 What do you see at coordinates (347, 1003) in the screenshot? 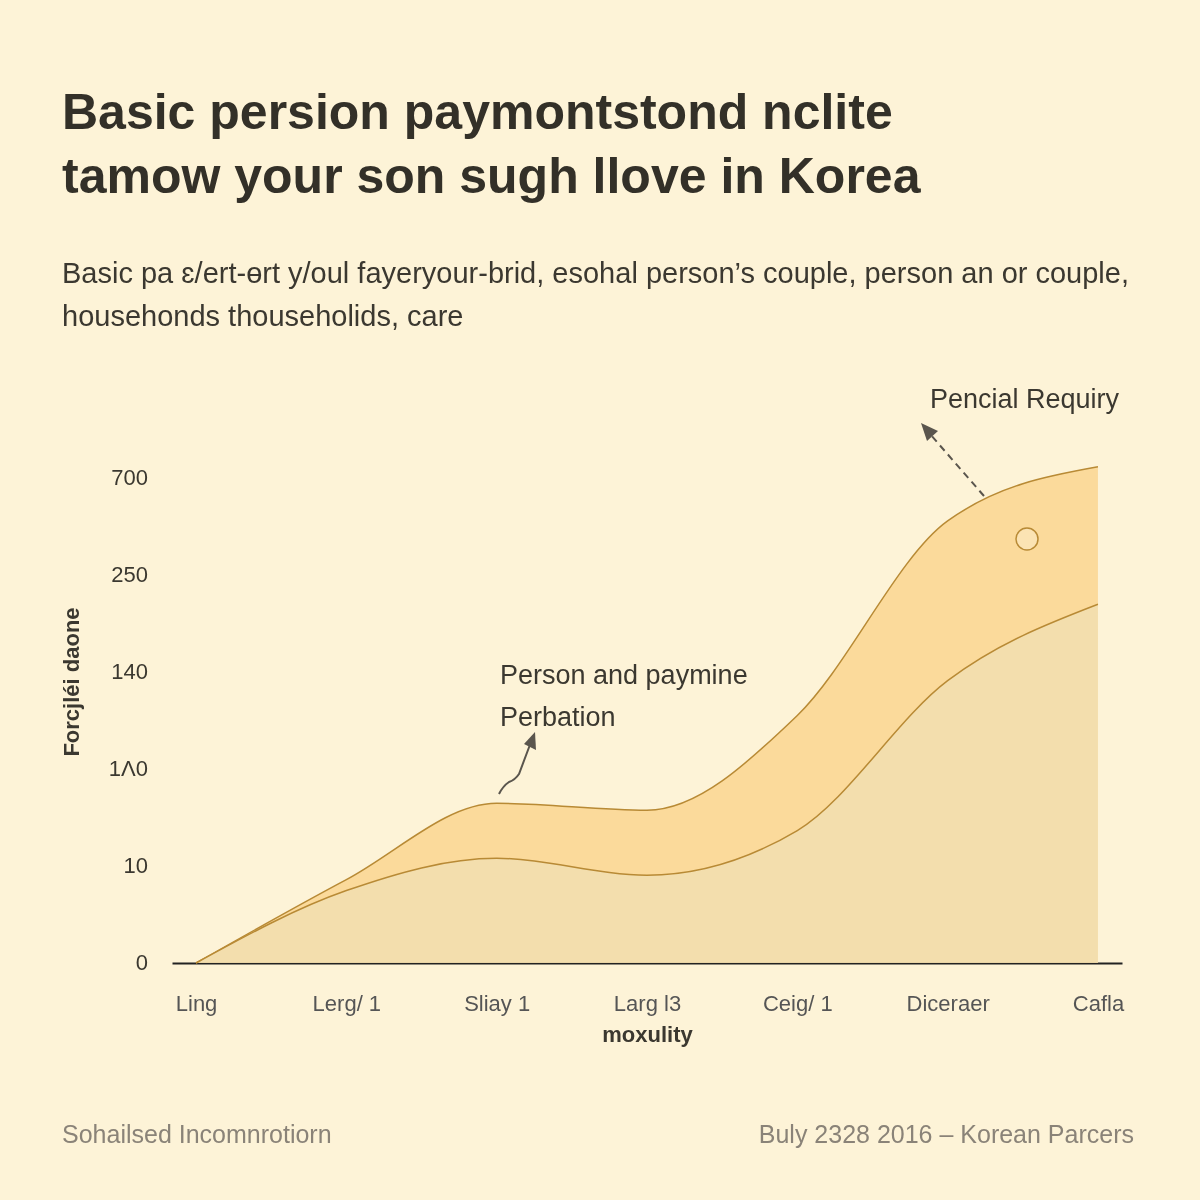
I see `x-tick-label: Lerg/ 1` at bounding box center [347, 1003].